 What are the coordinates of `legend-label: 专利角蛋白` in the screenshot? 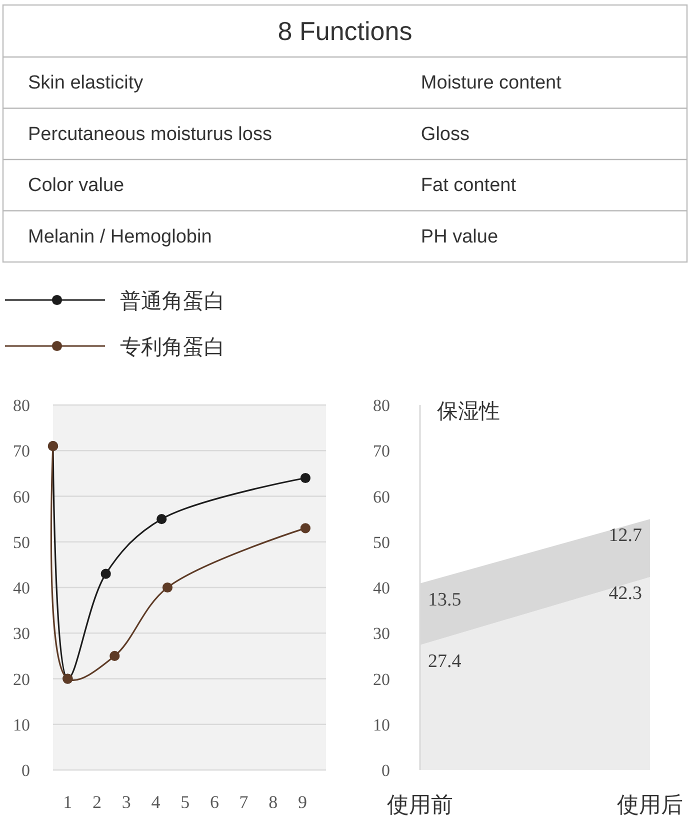 It's located at (172, 347).